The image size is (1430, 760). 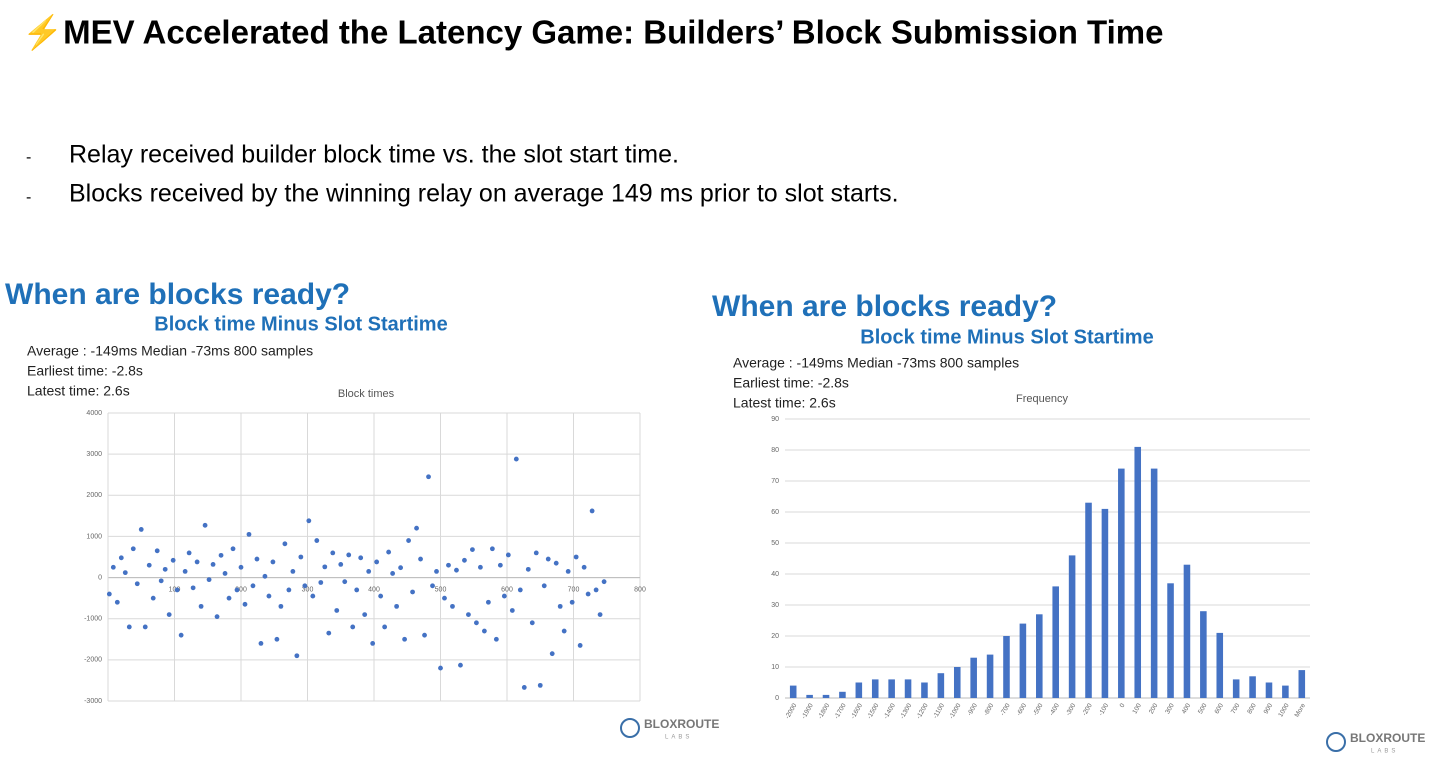 I want to click on y-tick-label: 30, so click(x=775, y=605).